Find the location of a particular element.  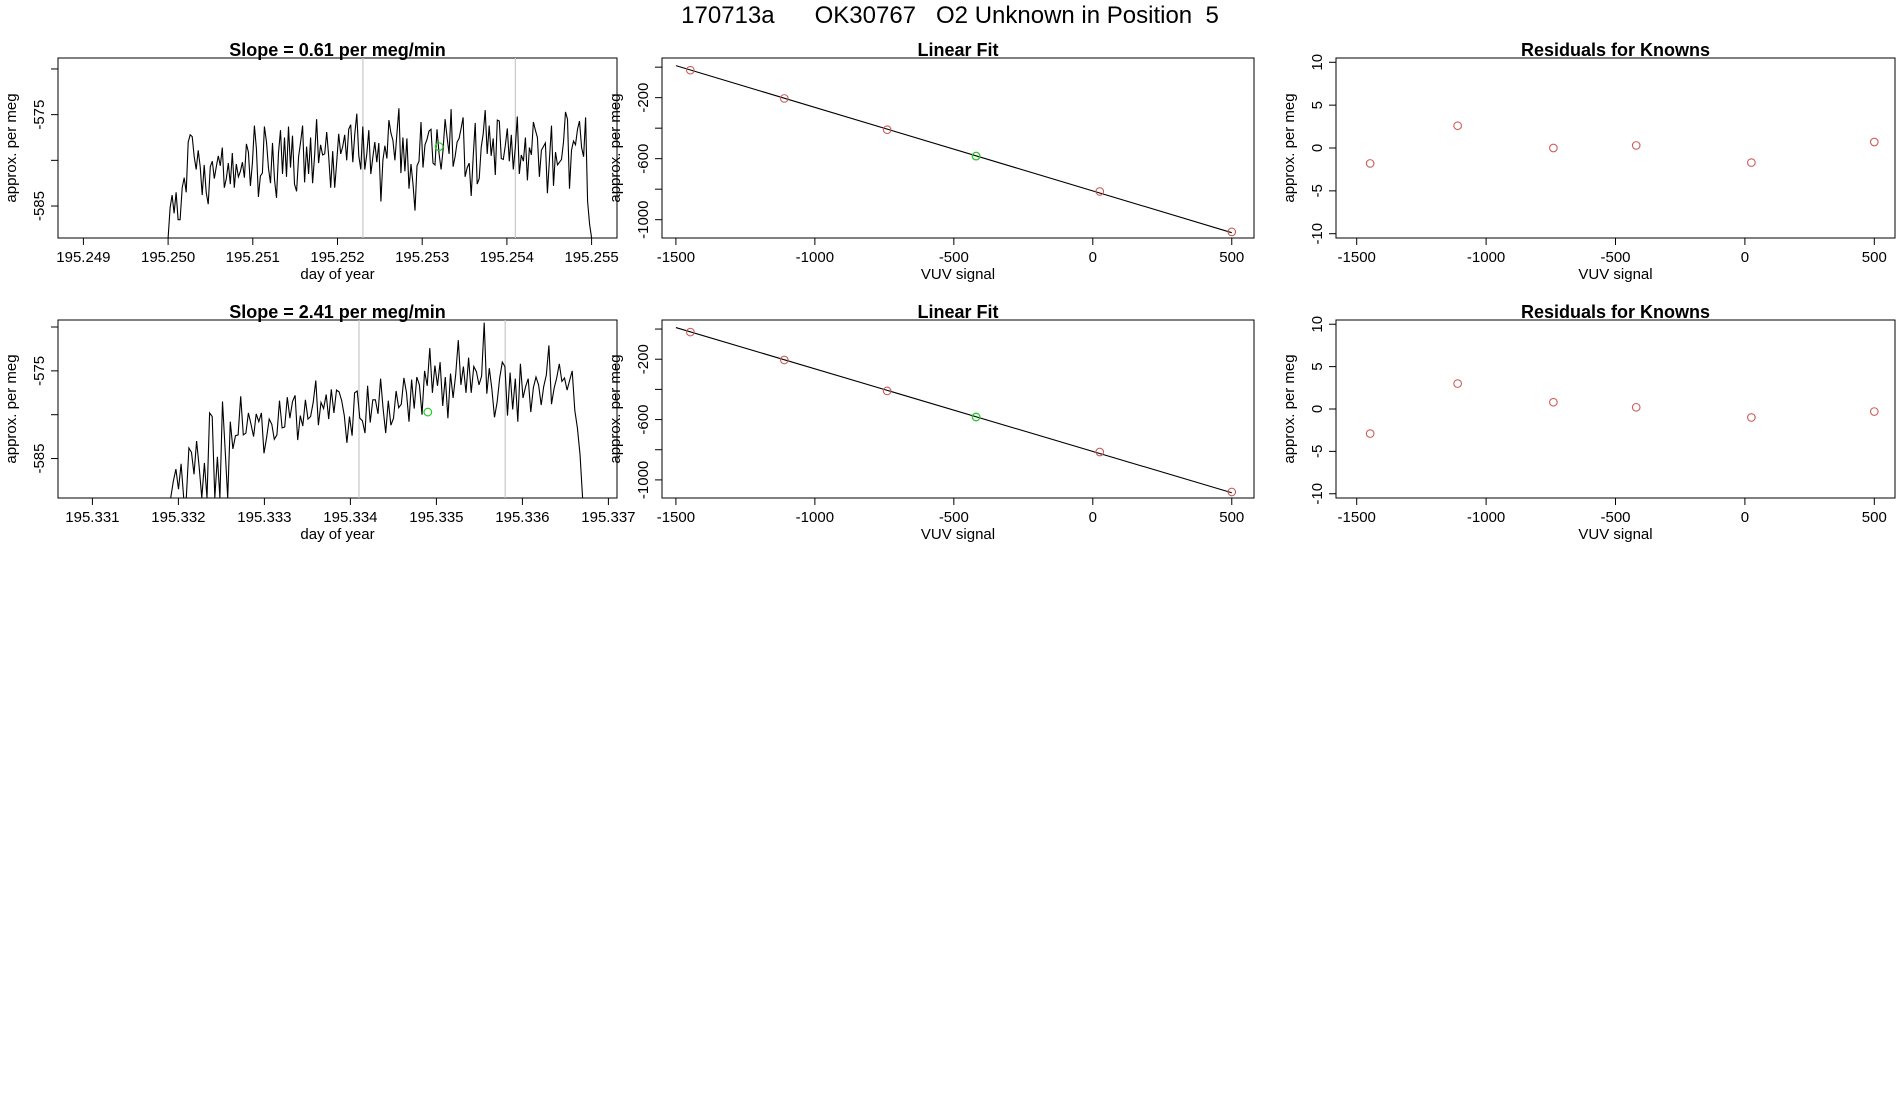

x-tick-label: 195.255 is located at coordinates (591, 257).